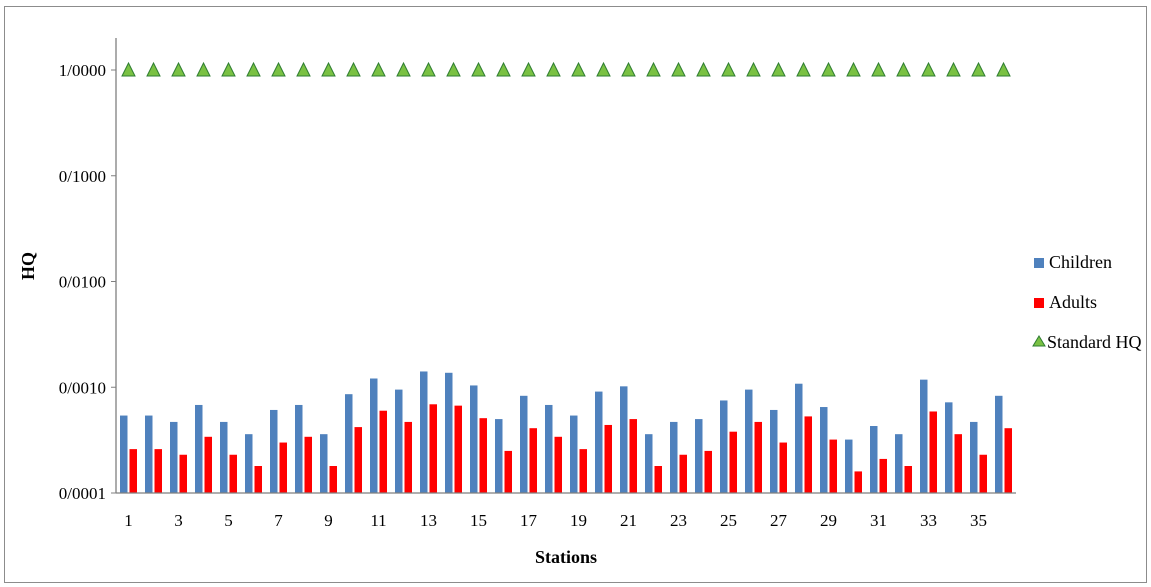  Describe the element at coordinates (566, 69) in the screenshot. I see `standard-hq-markers` at that location.